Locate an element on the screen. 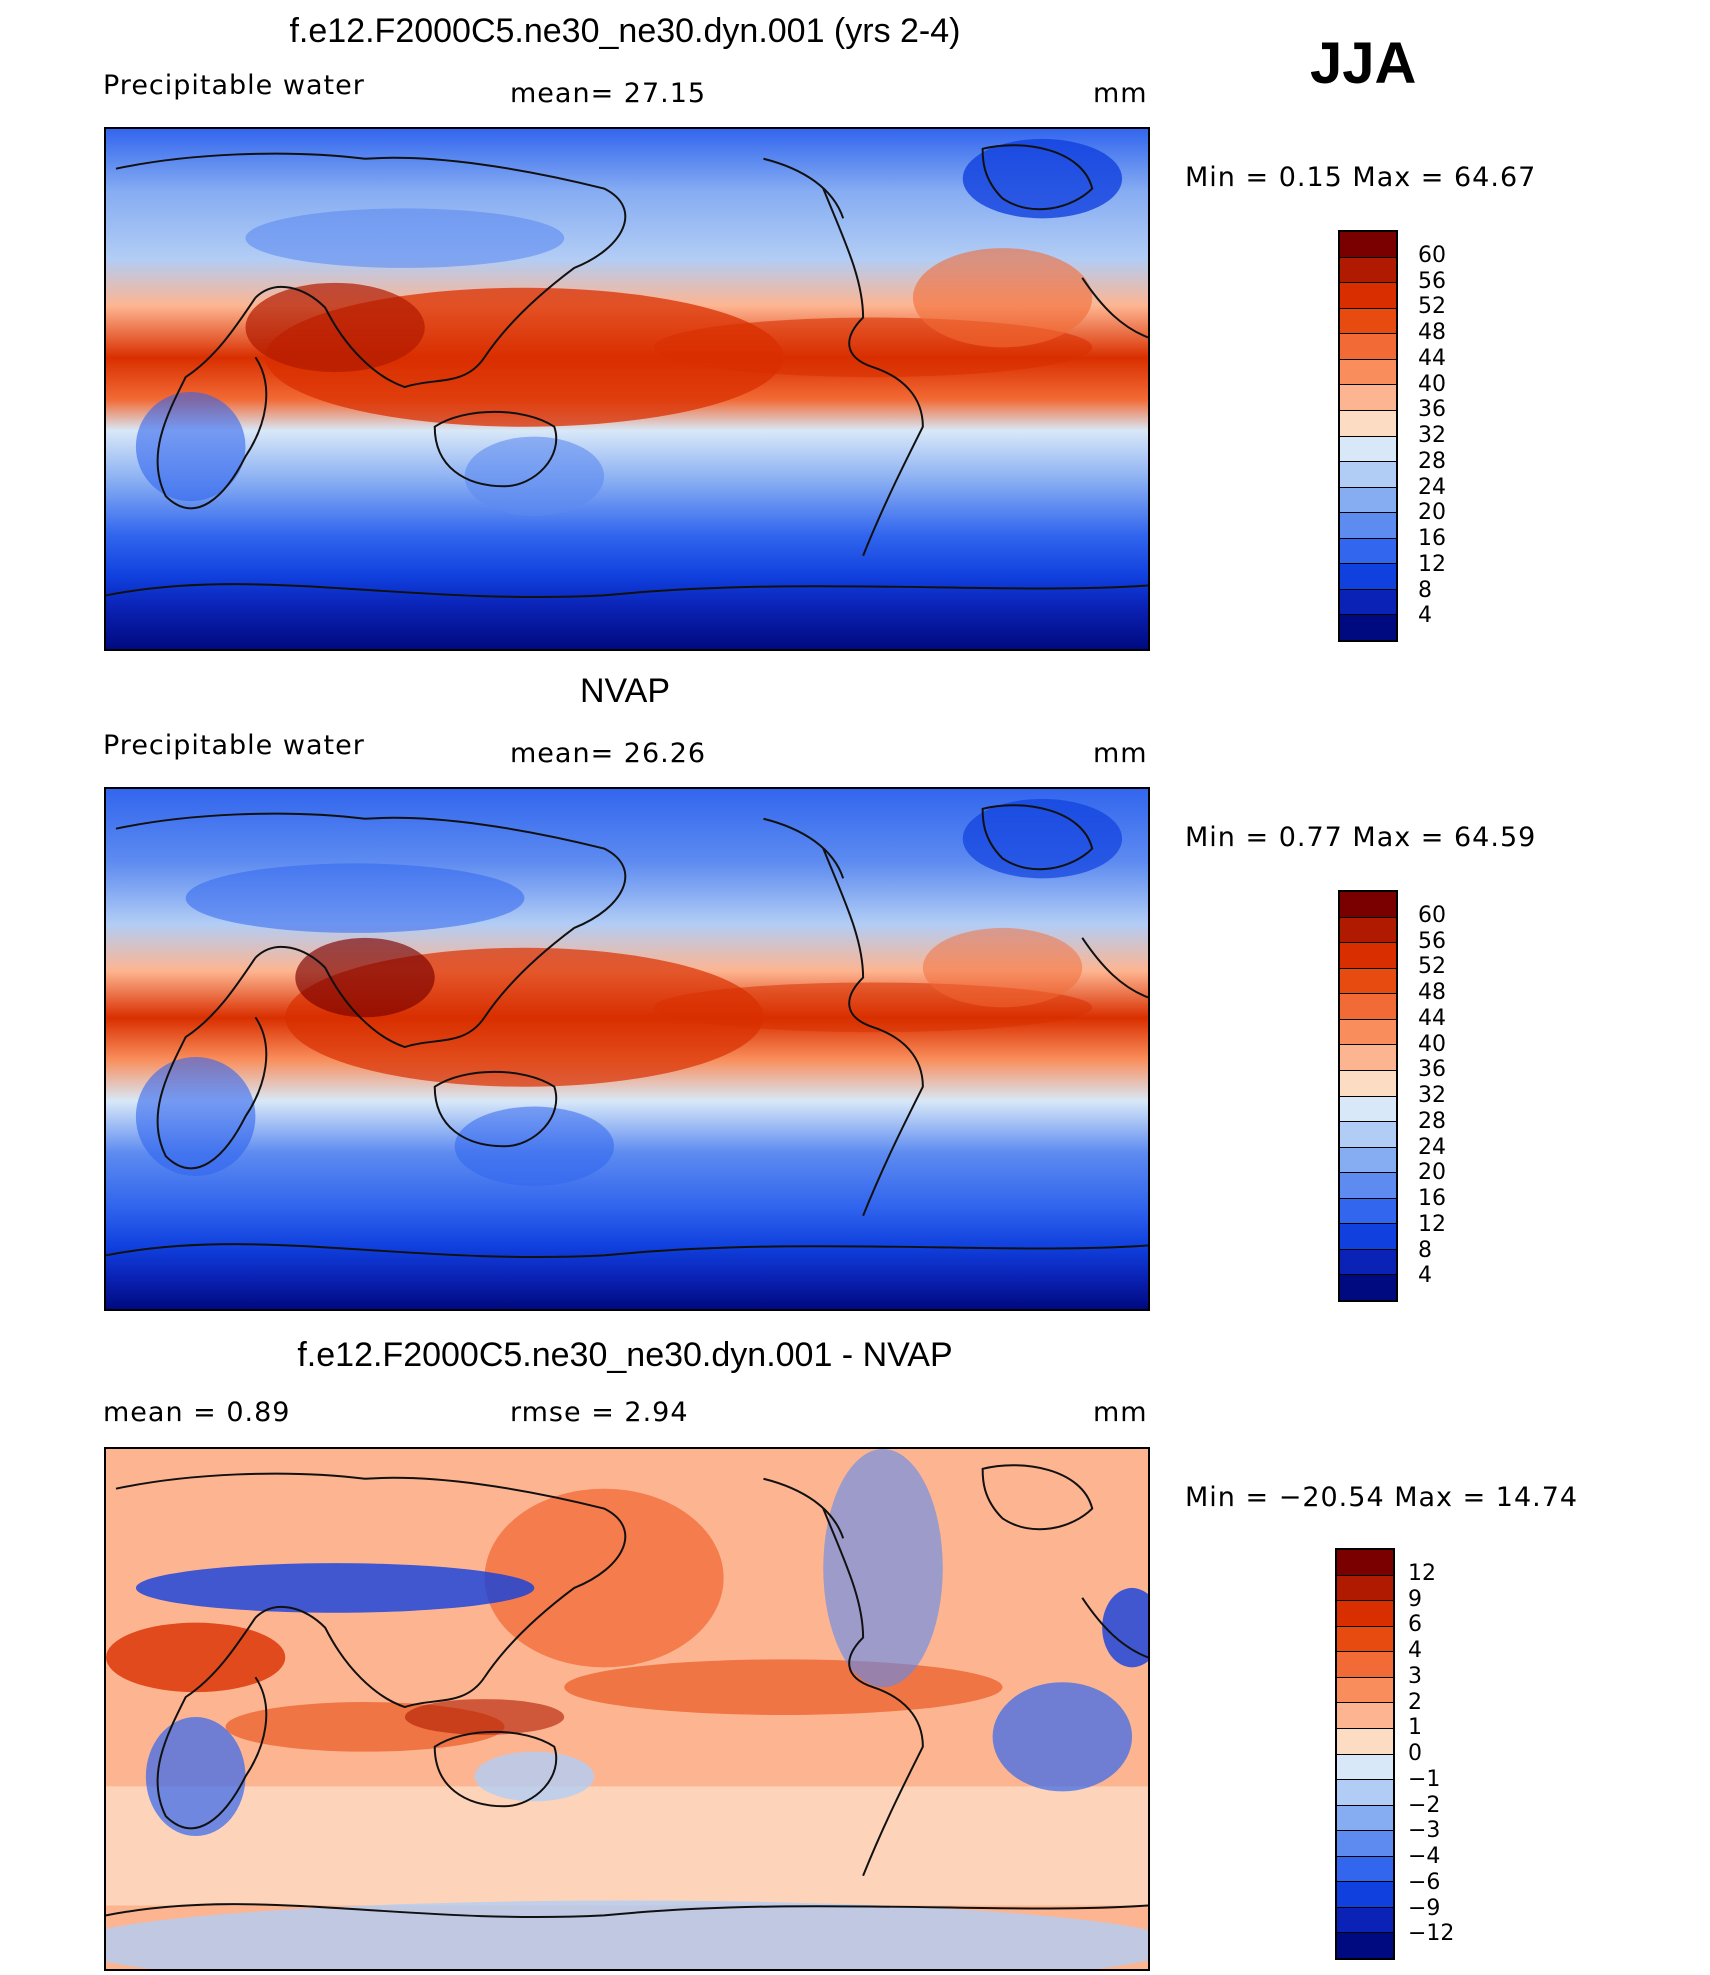  colorbar-tick-label: 9 is located at coordinates (1415, 1599).